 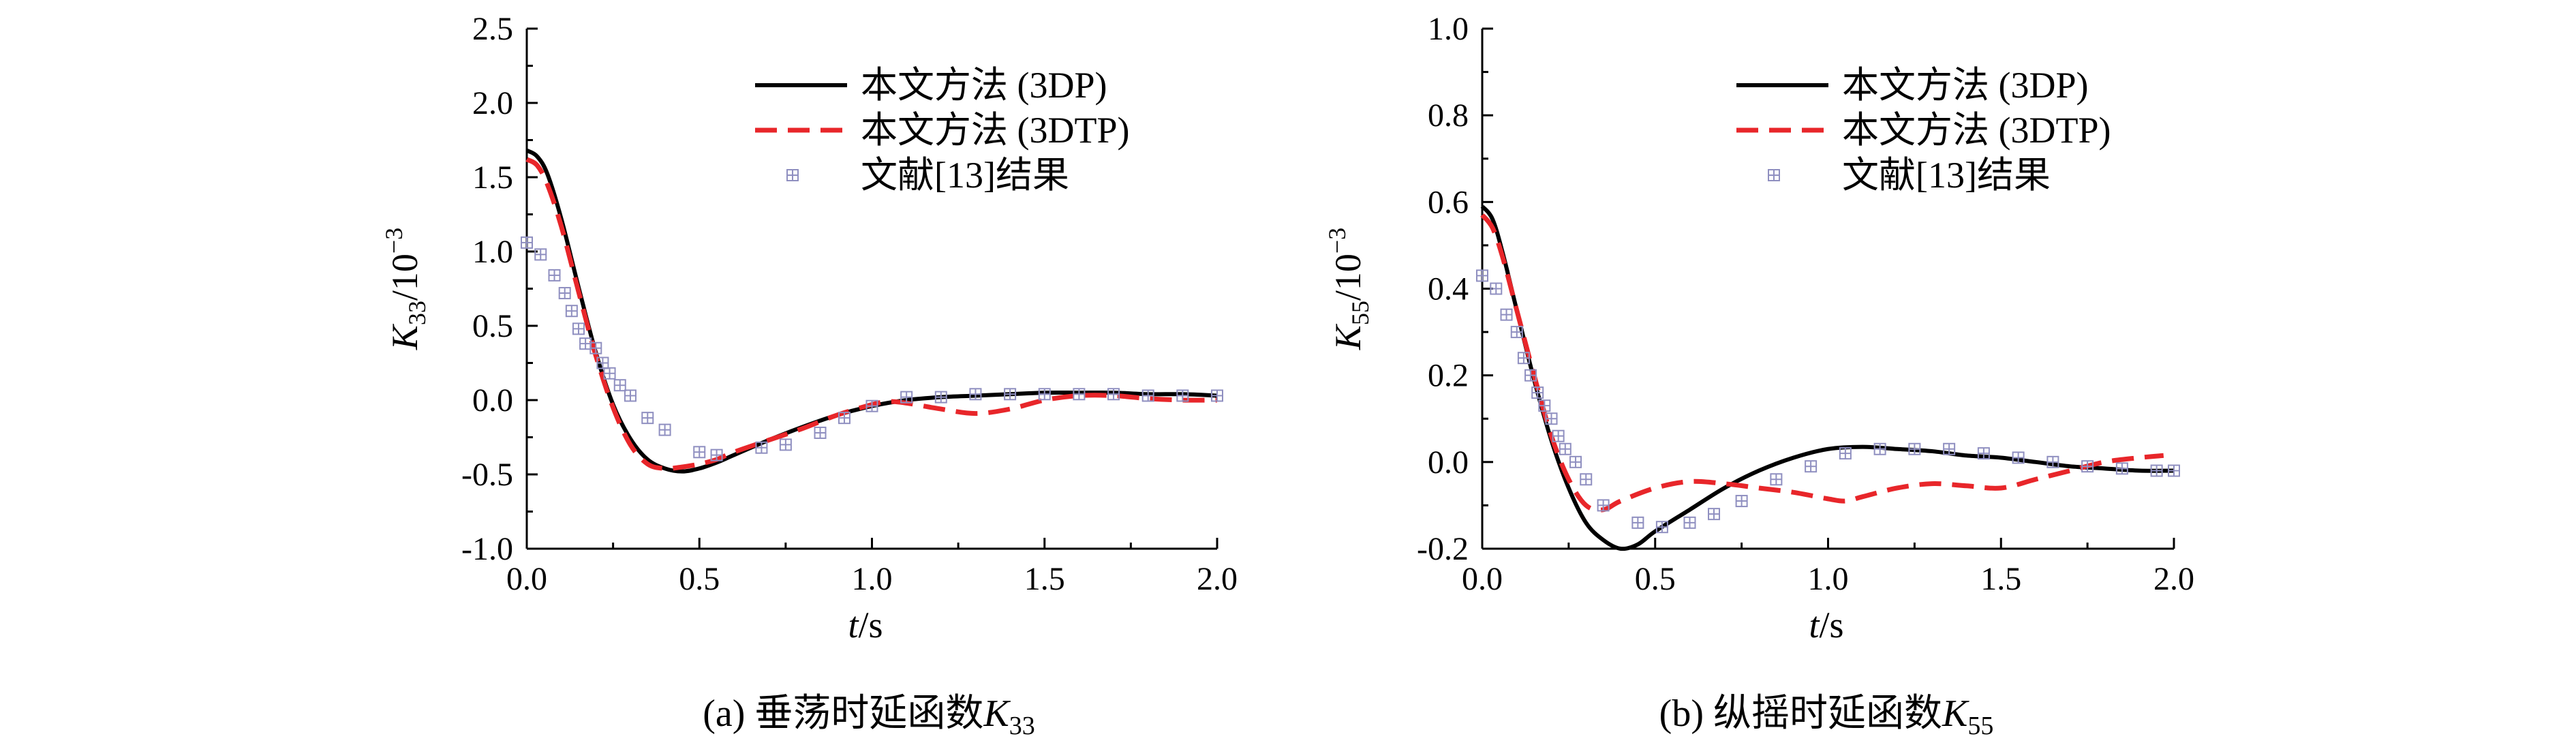 I want to click on series-line-3dtp, so click(x=1822, y=363).